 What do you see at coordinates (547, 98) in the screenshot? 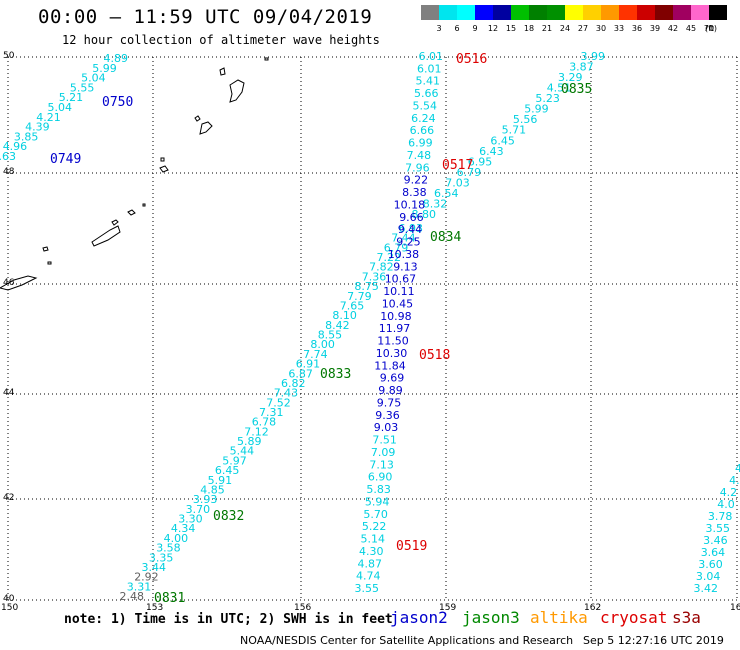
I see `wave-height-label: 5.23` at bounding box center [547, 98].